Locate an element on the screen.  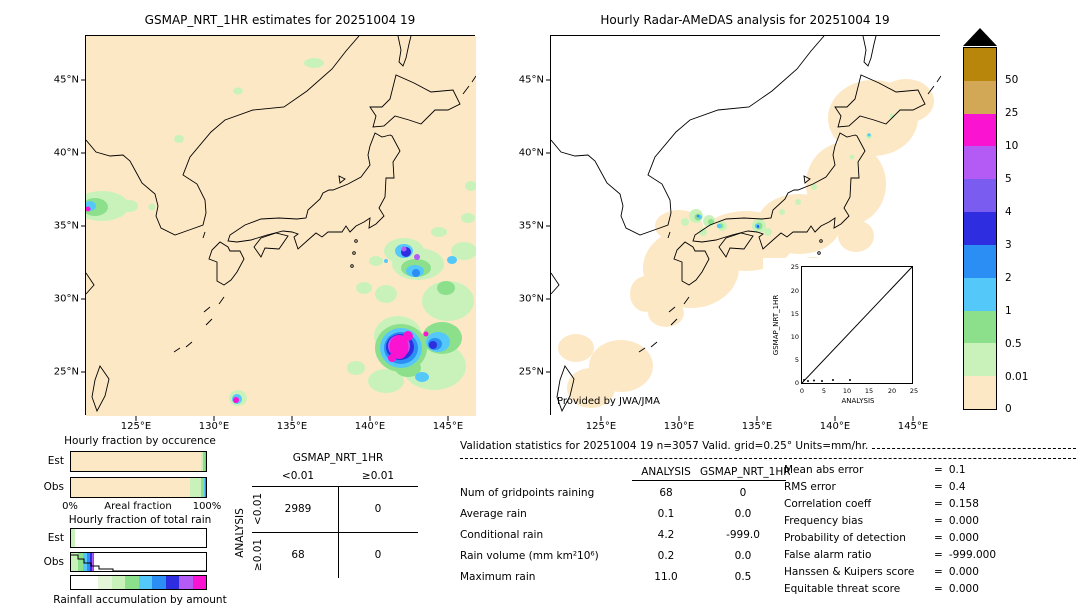
lon-tick-label: 135°E is located at coordinates (292, 426).